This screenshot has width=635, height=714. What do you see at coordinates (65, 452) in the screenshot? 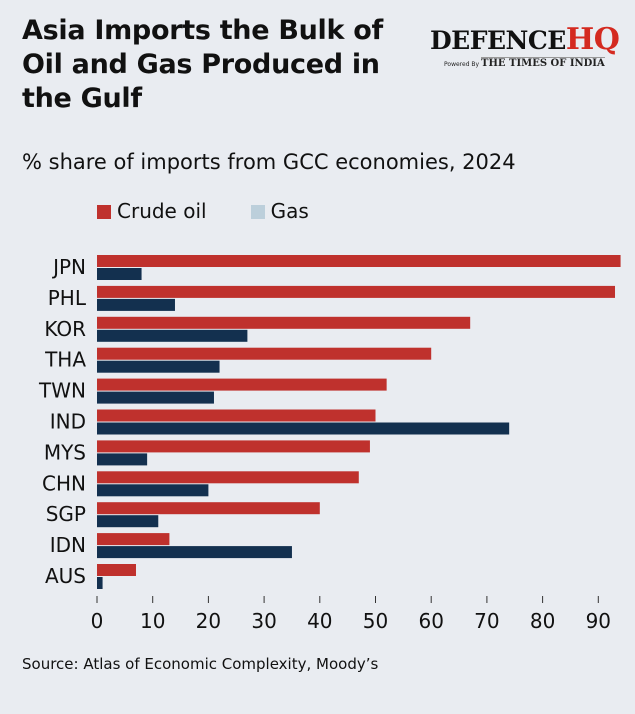
I see `y-tick-label: MYS` at bounding box center [65, 452].